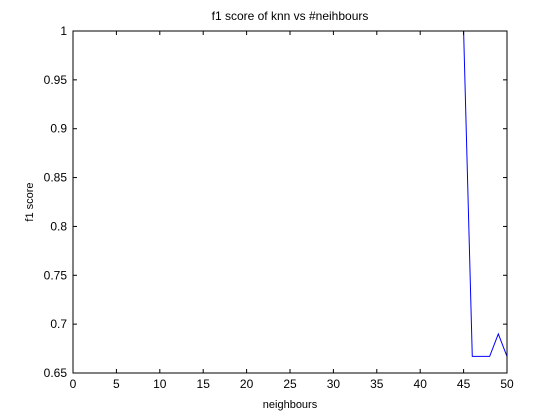 This screenshot has height=420, width=560. What do you see at coordinates (116, 384) in the screenshot?
I see `x-tick-label: 5` at bounding box center [116, 384].